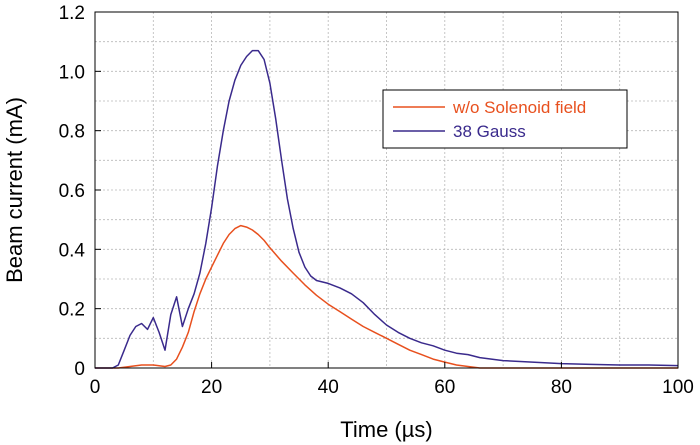  What do you see at coordinates (386, 429) in the screenshot?
I see `x-axis-title: Time (µs)` at bounding box center [386, 429].